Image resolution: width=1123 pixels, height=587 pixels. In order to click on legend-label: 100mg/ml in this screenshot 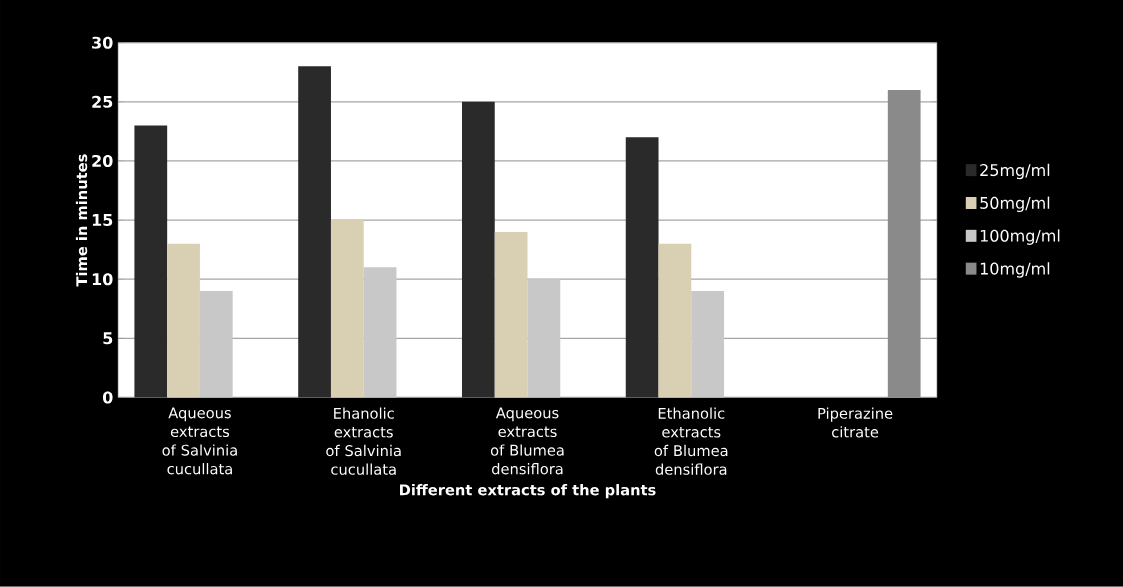, I will do `click(1020, 237)`.